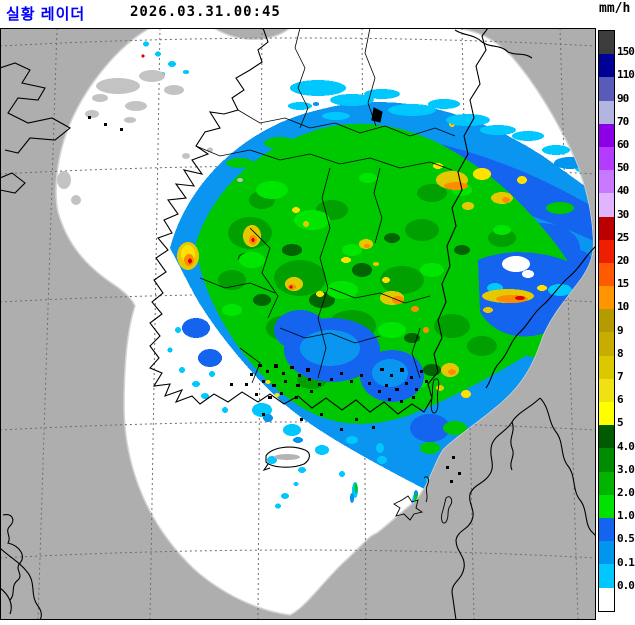  Describe the element at coordinates (46, 14) in the screenshot. I see `page-title: 실황 레이더` at that location.